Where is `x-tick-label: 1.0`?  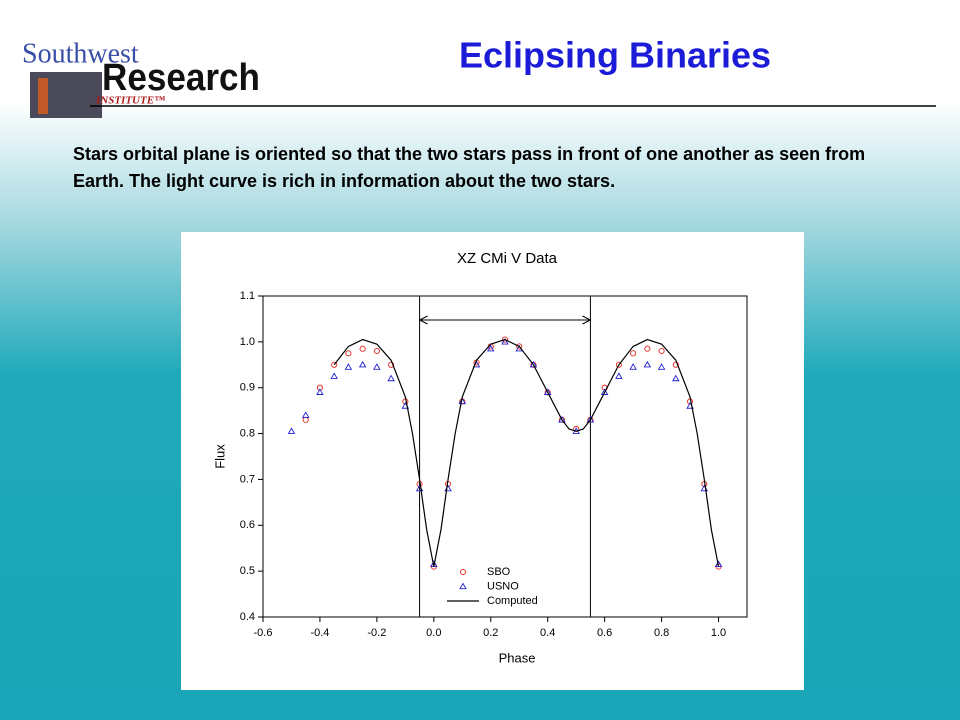
x-tick-label: 1.0 is located at coordinates (718, 633).